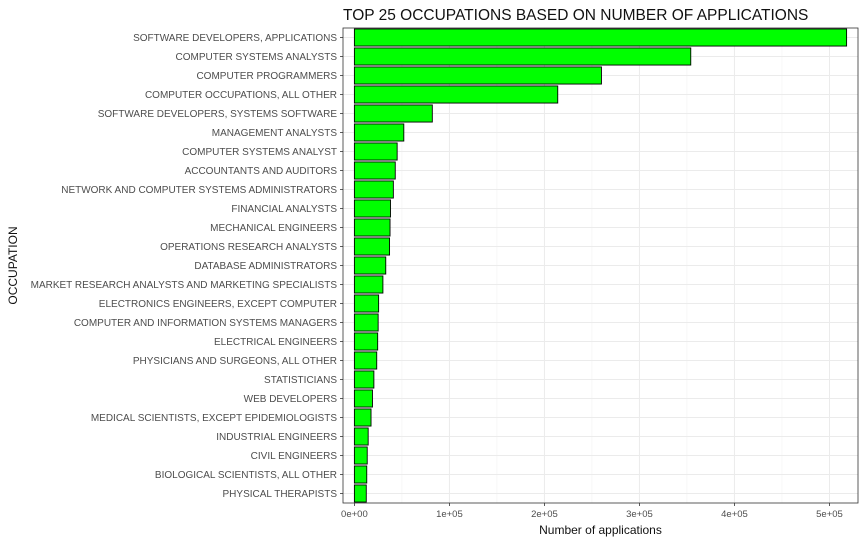  Describe the element at coordinates (354, 514) in the screenshot. I see `x-tick-label: 0e+00` at that location.